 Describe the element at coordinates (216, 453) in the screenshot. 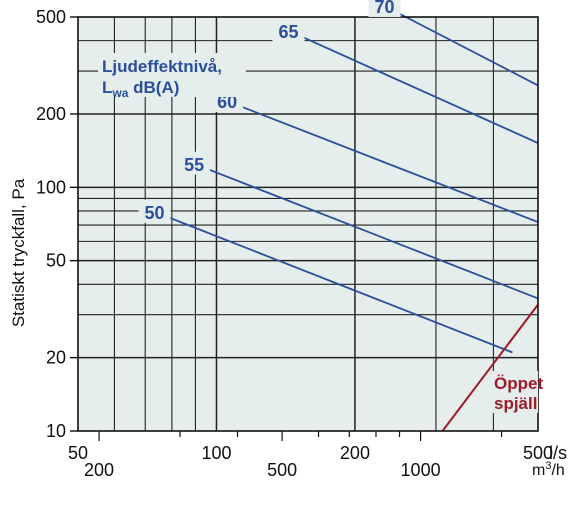

I see `x-tick-label-1: 100` at that location.